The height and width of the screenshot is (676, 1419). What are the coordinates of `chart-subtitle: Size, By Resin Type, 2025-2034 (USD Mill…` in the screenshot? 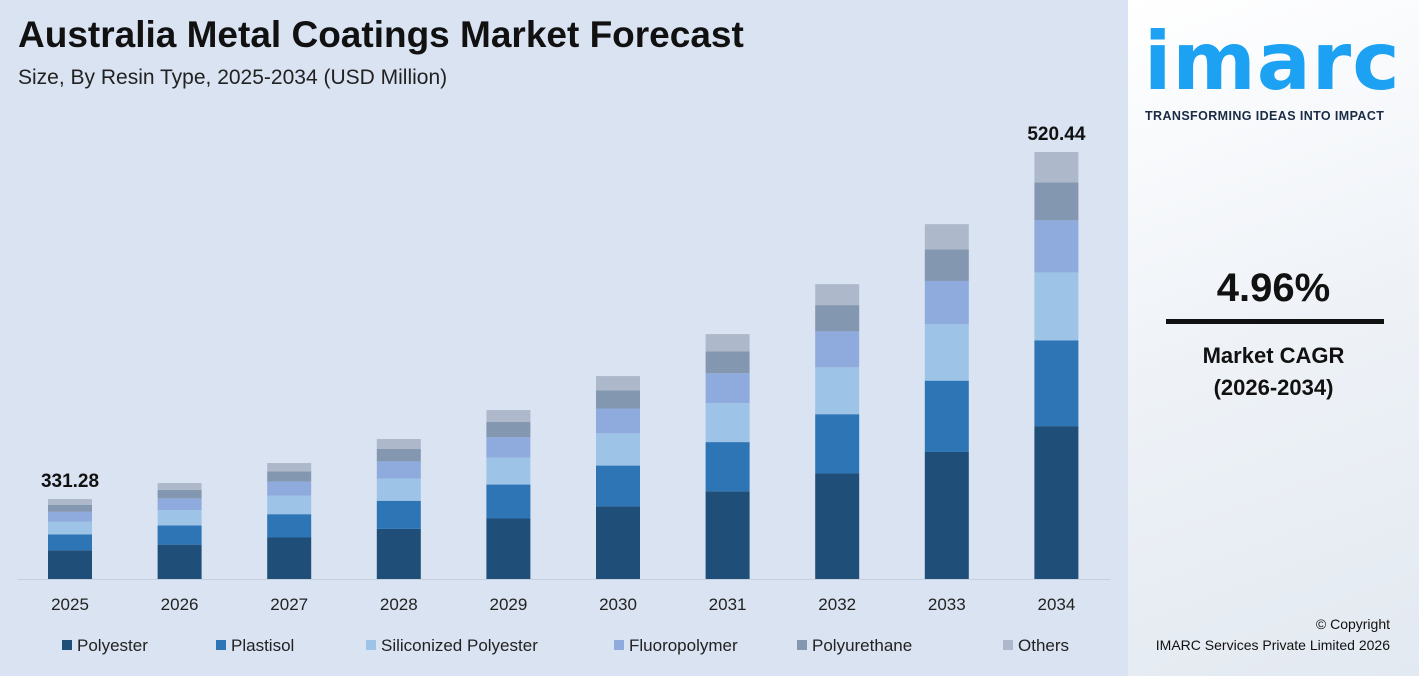 It's located at (233, 77).